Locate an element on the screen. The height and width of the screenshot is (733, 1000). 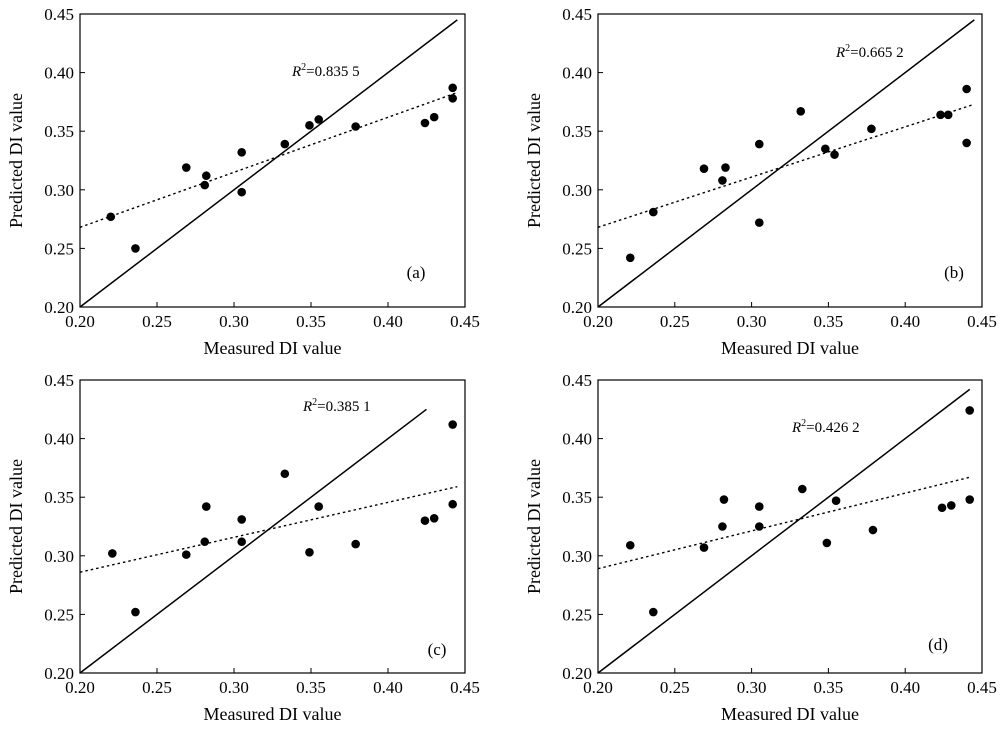
panel-label: (a) is located at coordinates (416, 272).